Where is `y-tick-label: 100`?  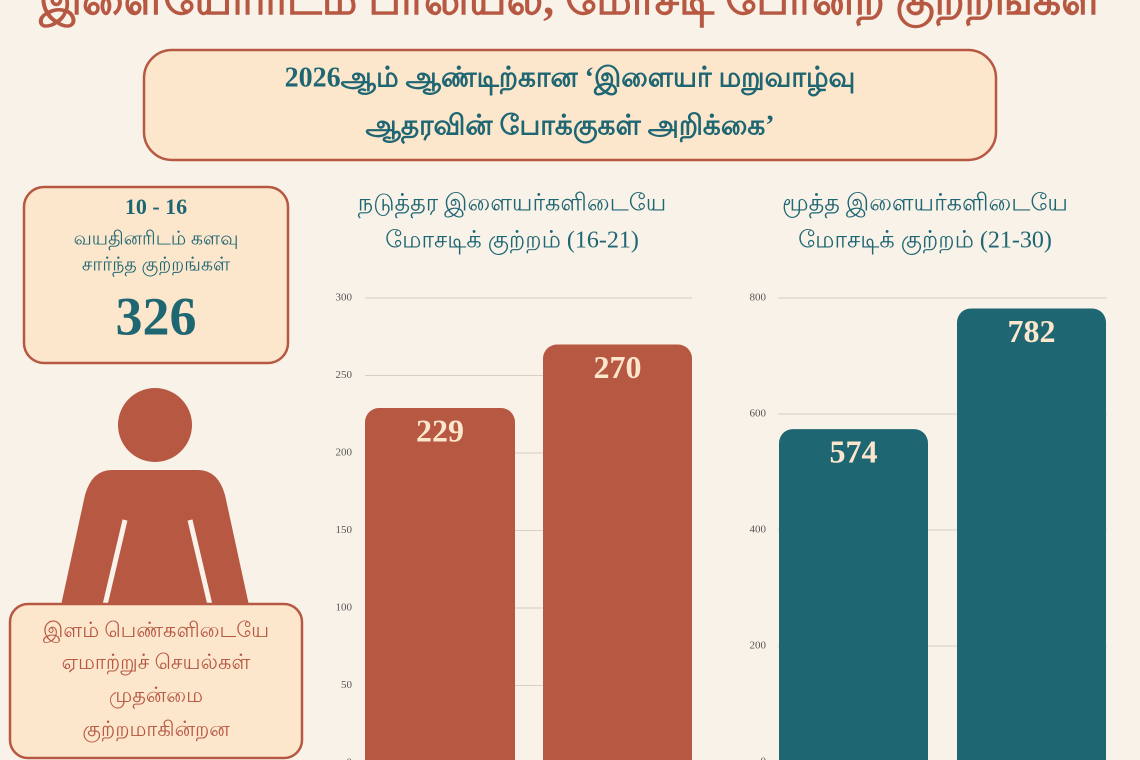
y-tick-label: 100 is located at coordinates (344, 608).